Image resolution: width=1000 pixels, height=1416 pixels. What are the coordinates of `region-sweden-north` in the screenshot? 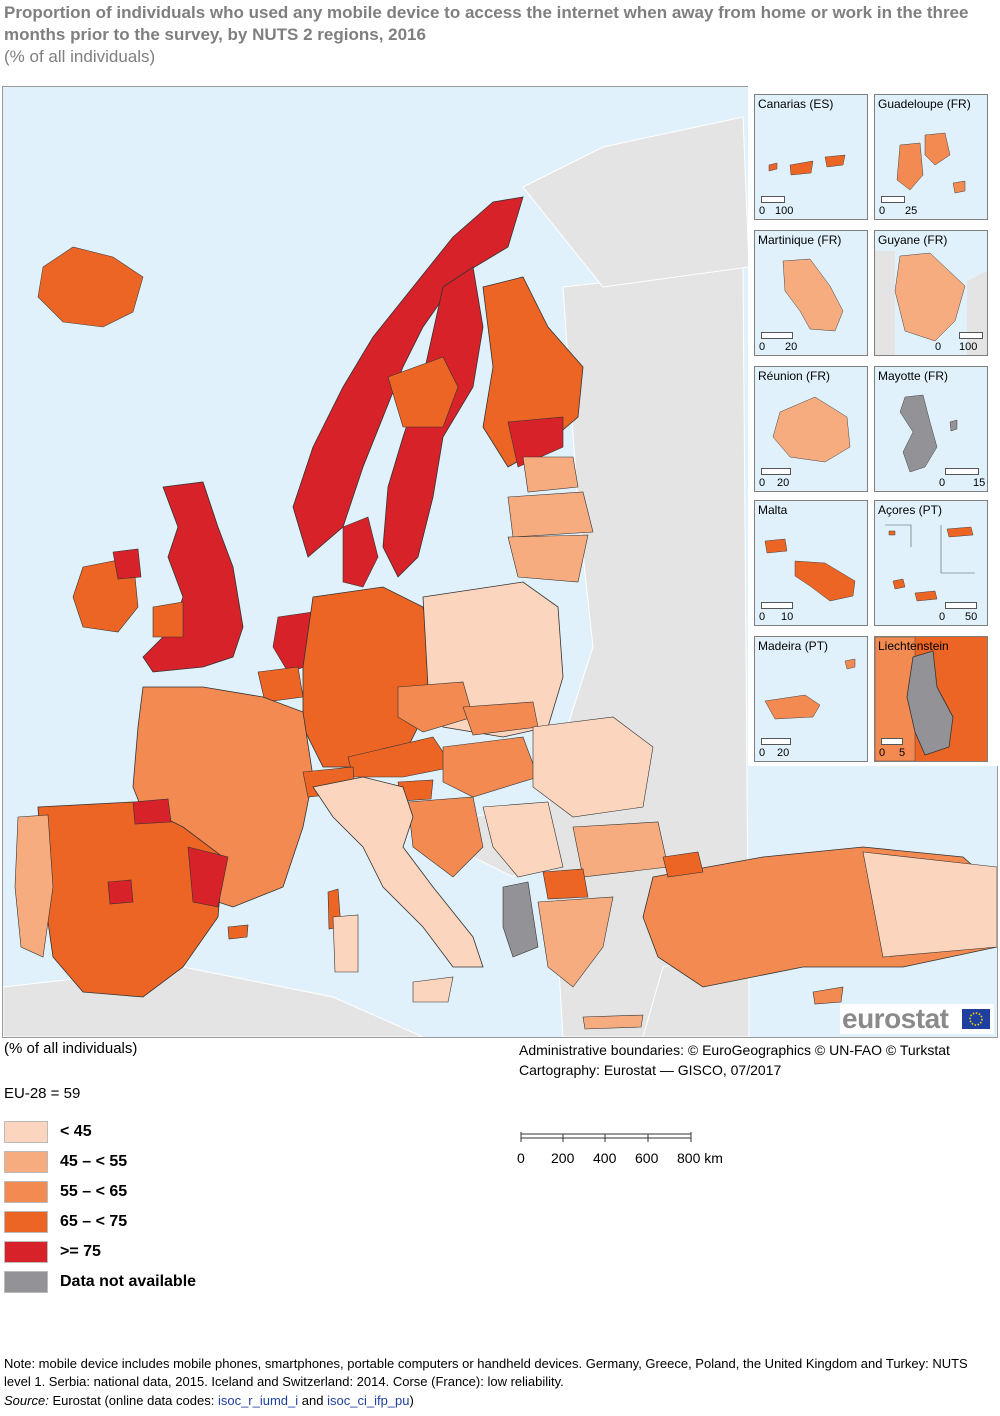 It's located at (423, 392).